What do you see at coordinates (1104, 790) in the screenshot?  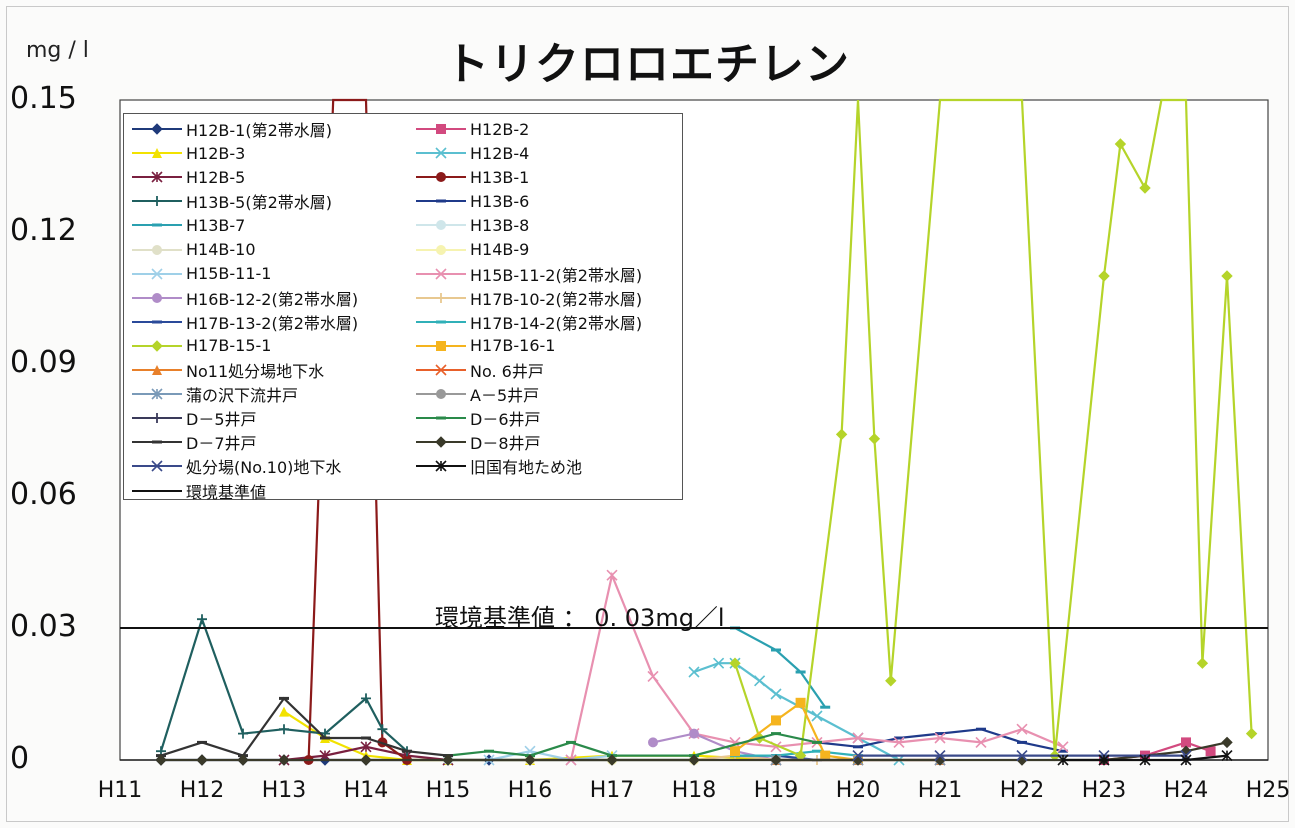 I see `x-tick-label: H23` at bounding box center [1104, 790].